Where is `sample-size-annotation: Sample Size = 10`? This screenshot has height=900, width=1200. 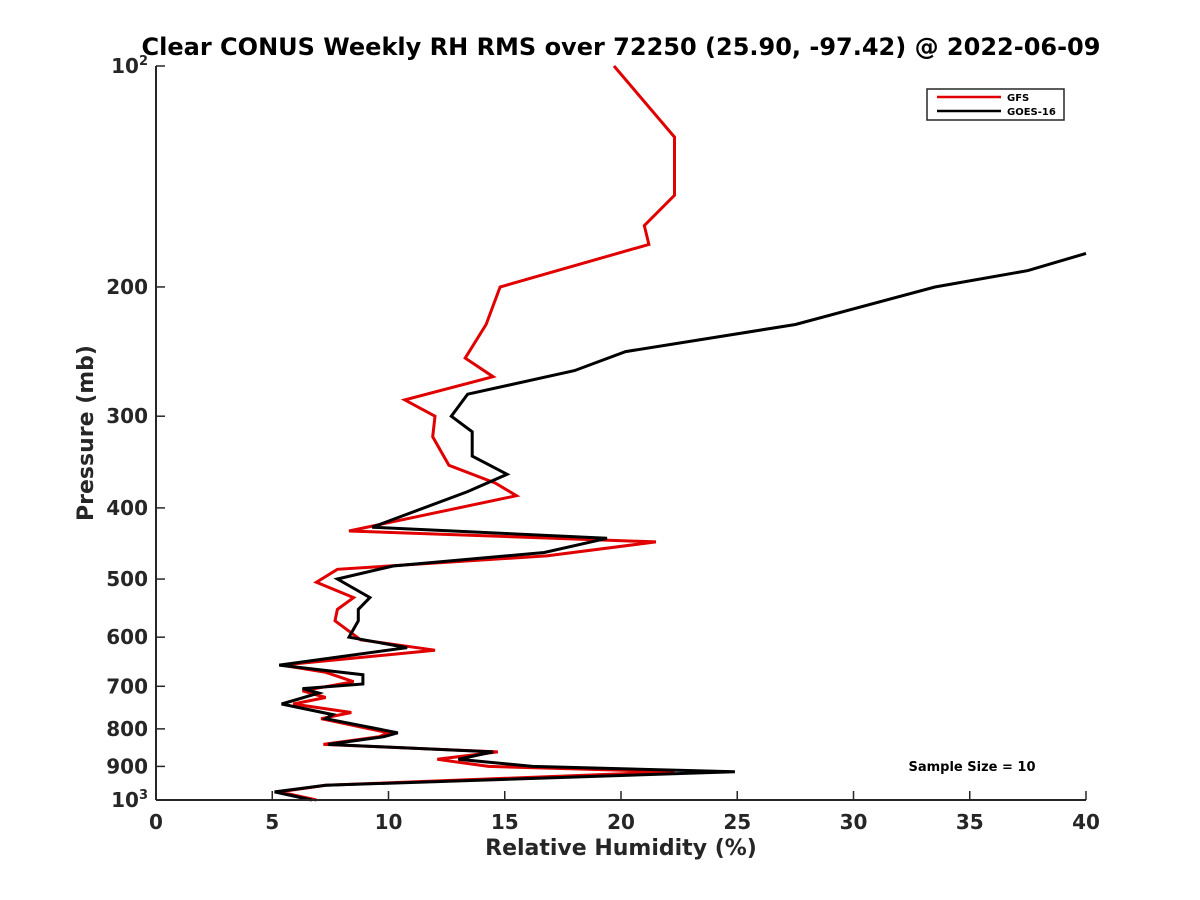
sample-size-annotation: Sample Size = 10 is located at coordinates (971, 767).